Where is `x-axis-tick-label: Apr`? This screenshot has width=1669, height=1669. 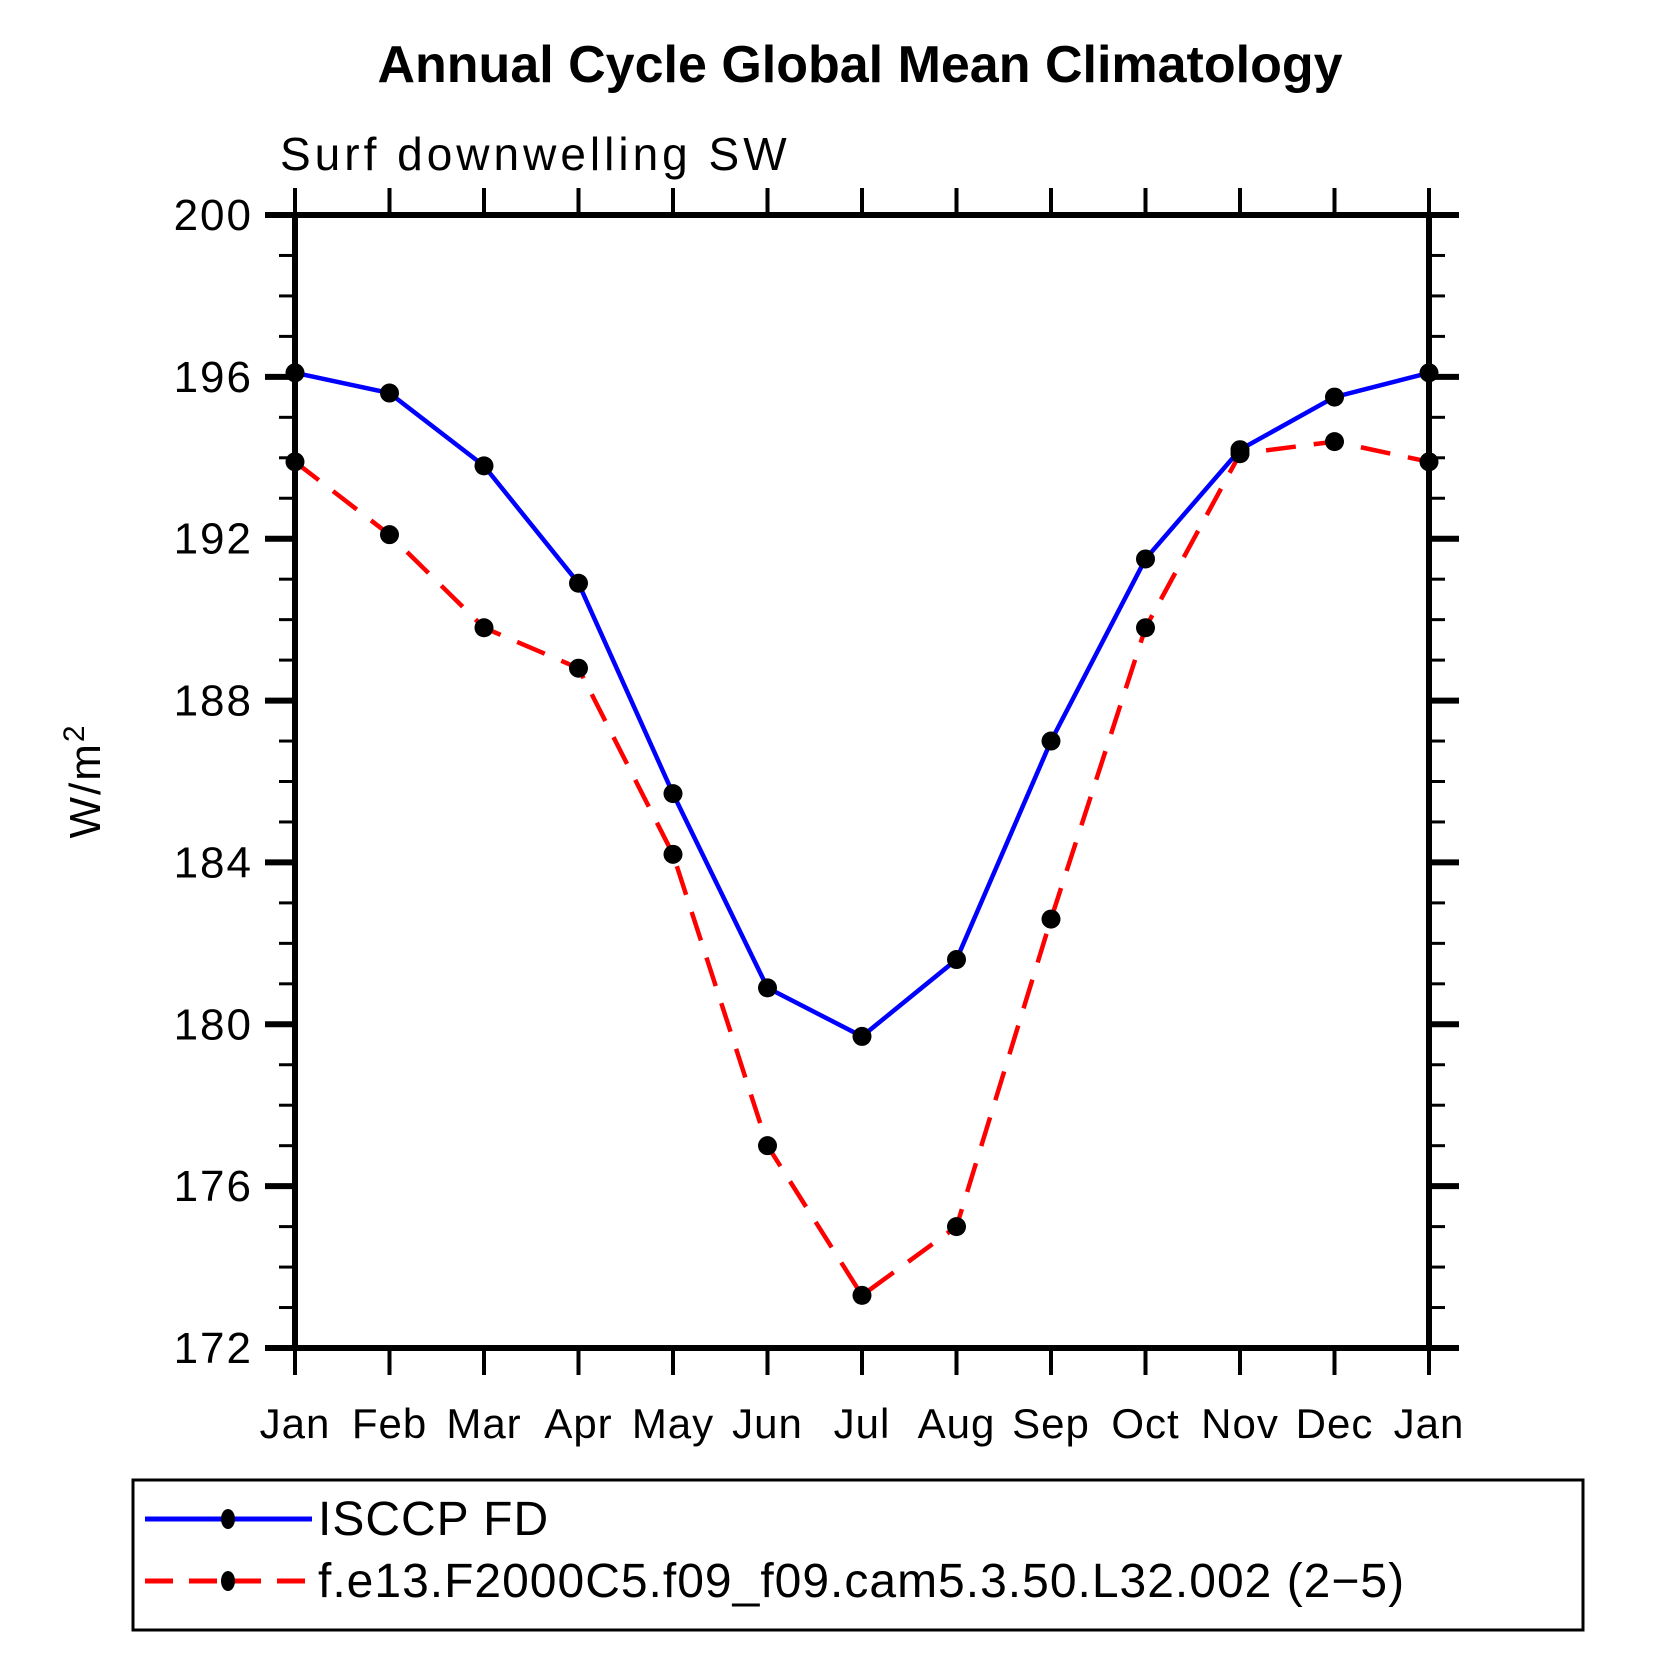
x-axis-tick-label: Apr is located at coordinates (578, 1423).